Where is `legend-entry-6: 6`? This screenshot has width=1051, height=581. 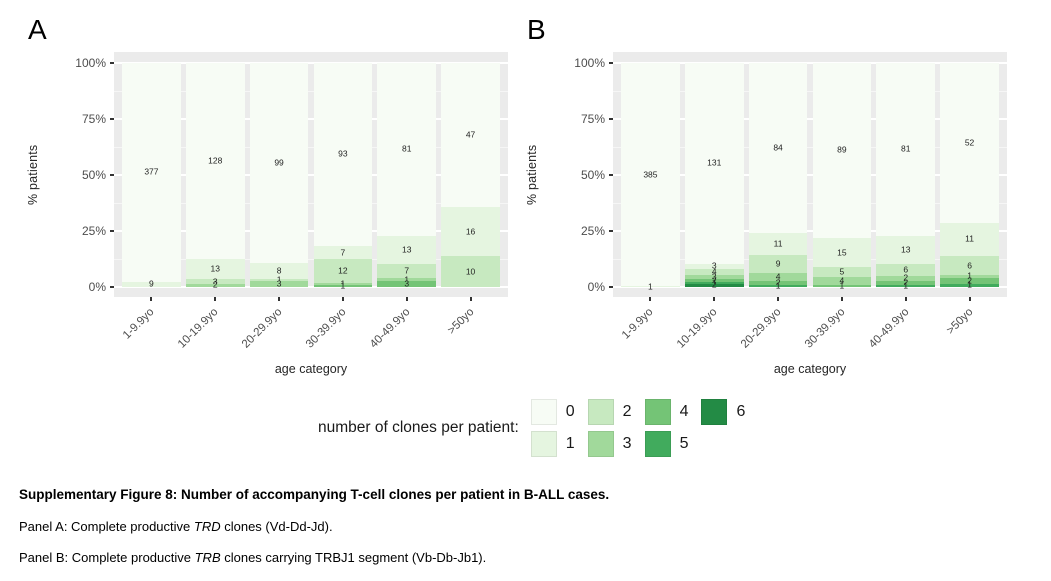
legend-entry-6: 6 is located at coordinates (723, 411).